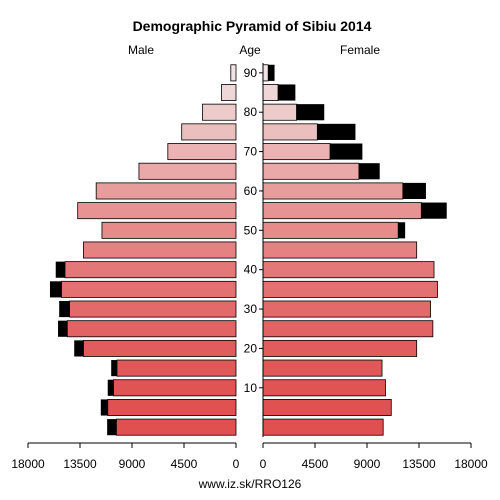  I want to click on male-bar-90+, so click(233, 73).